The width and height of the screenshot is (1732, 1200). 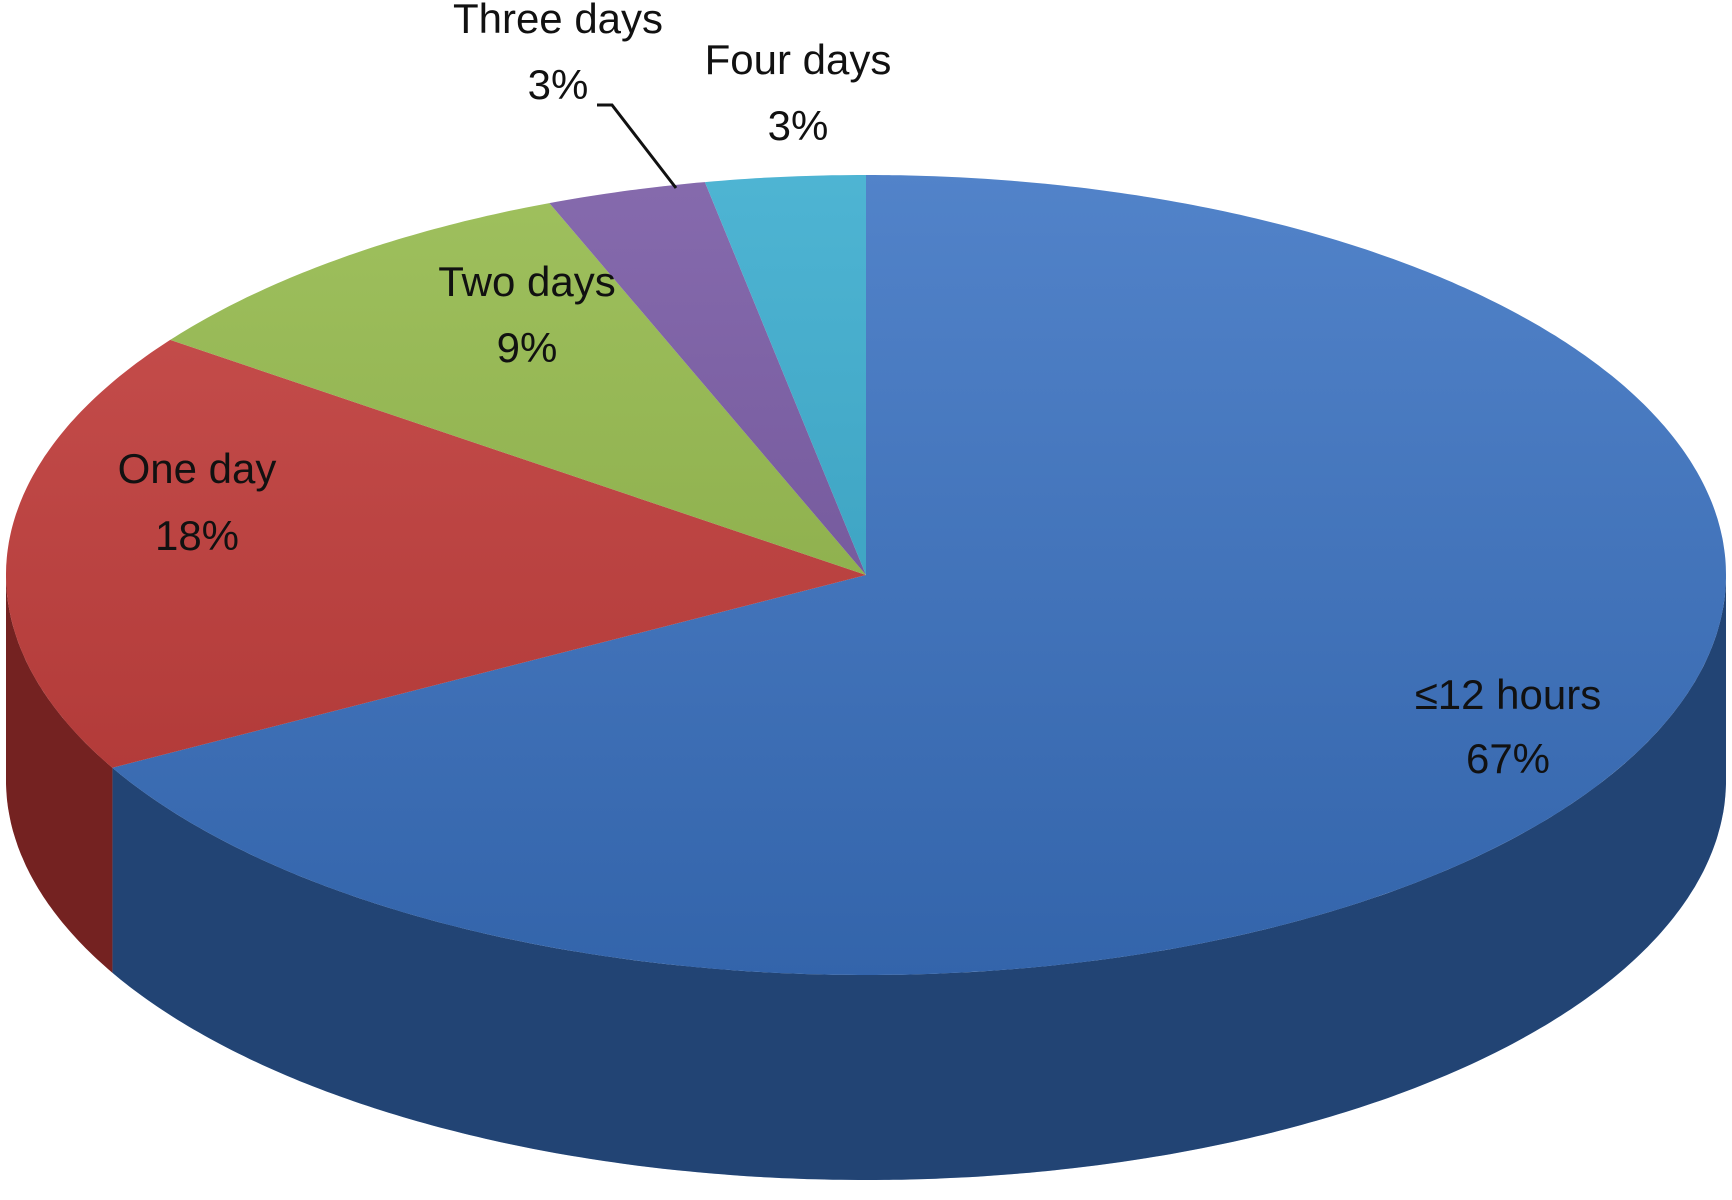 What do you see at coordinates (1508, 758) in the screenshot?
I see `slice-value-label: 67%` at bounding box center [1508, 758].